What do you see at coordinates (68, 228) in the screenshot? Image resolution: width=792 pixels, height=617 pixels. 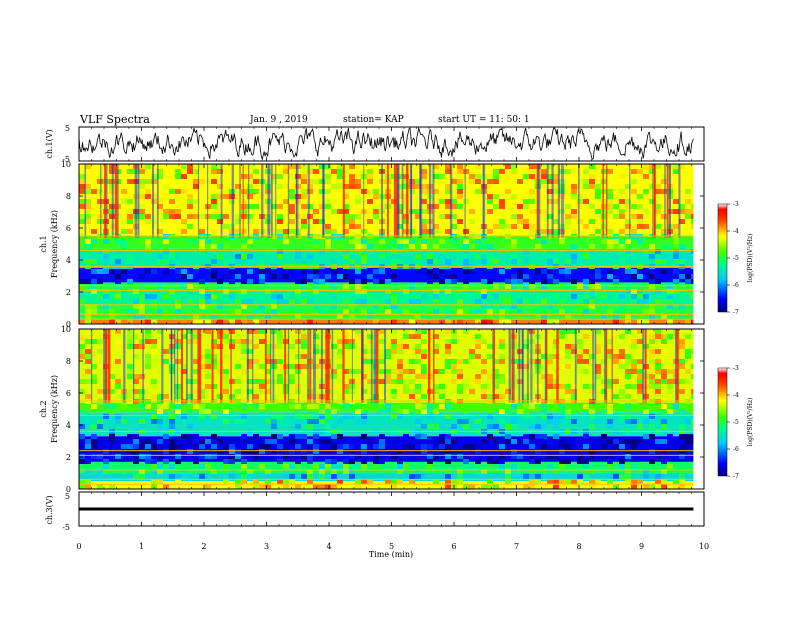 I see `y-tick-label: 6` at bounding box center [68, 228].